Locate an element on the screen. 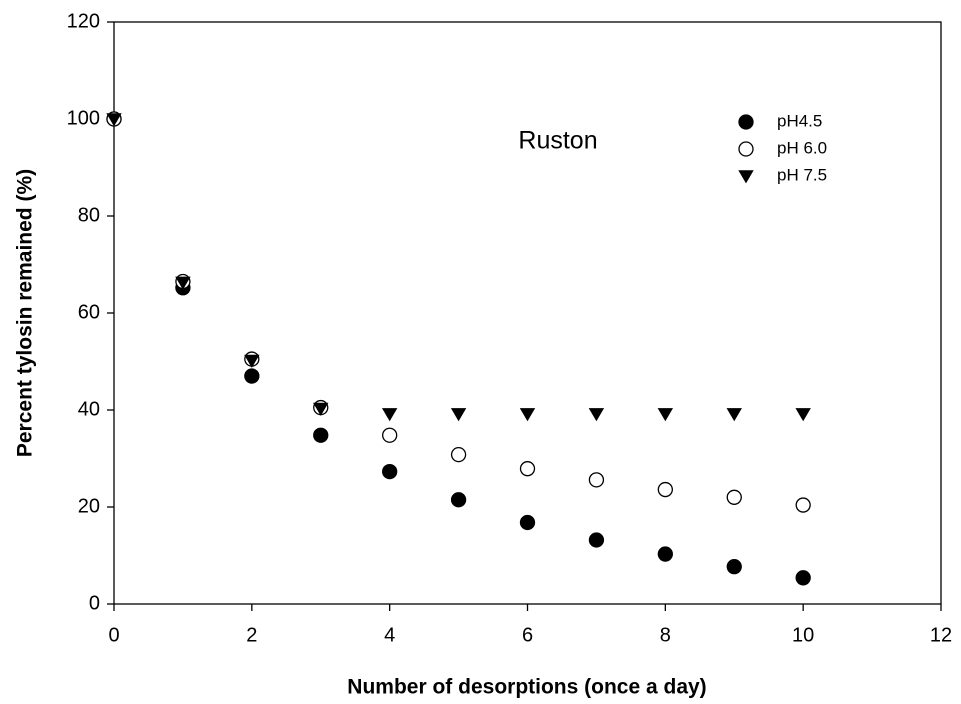  x-tick-label: 0 is located at coordinates (113, 635).